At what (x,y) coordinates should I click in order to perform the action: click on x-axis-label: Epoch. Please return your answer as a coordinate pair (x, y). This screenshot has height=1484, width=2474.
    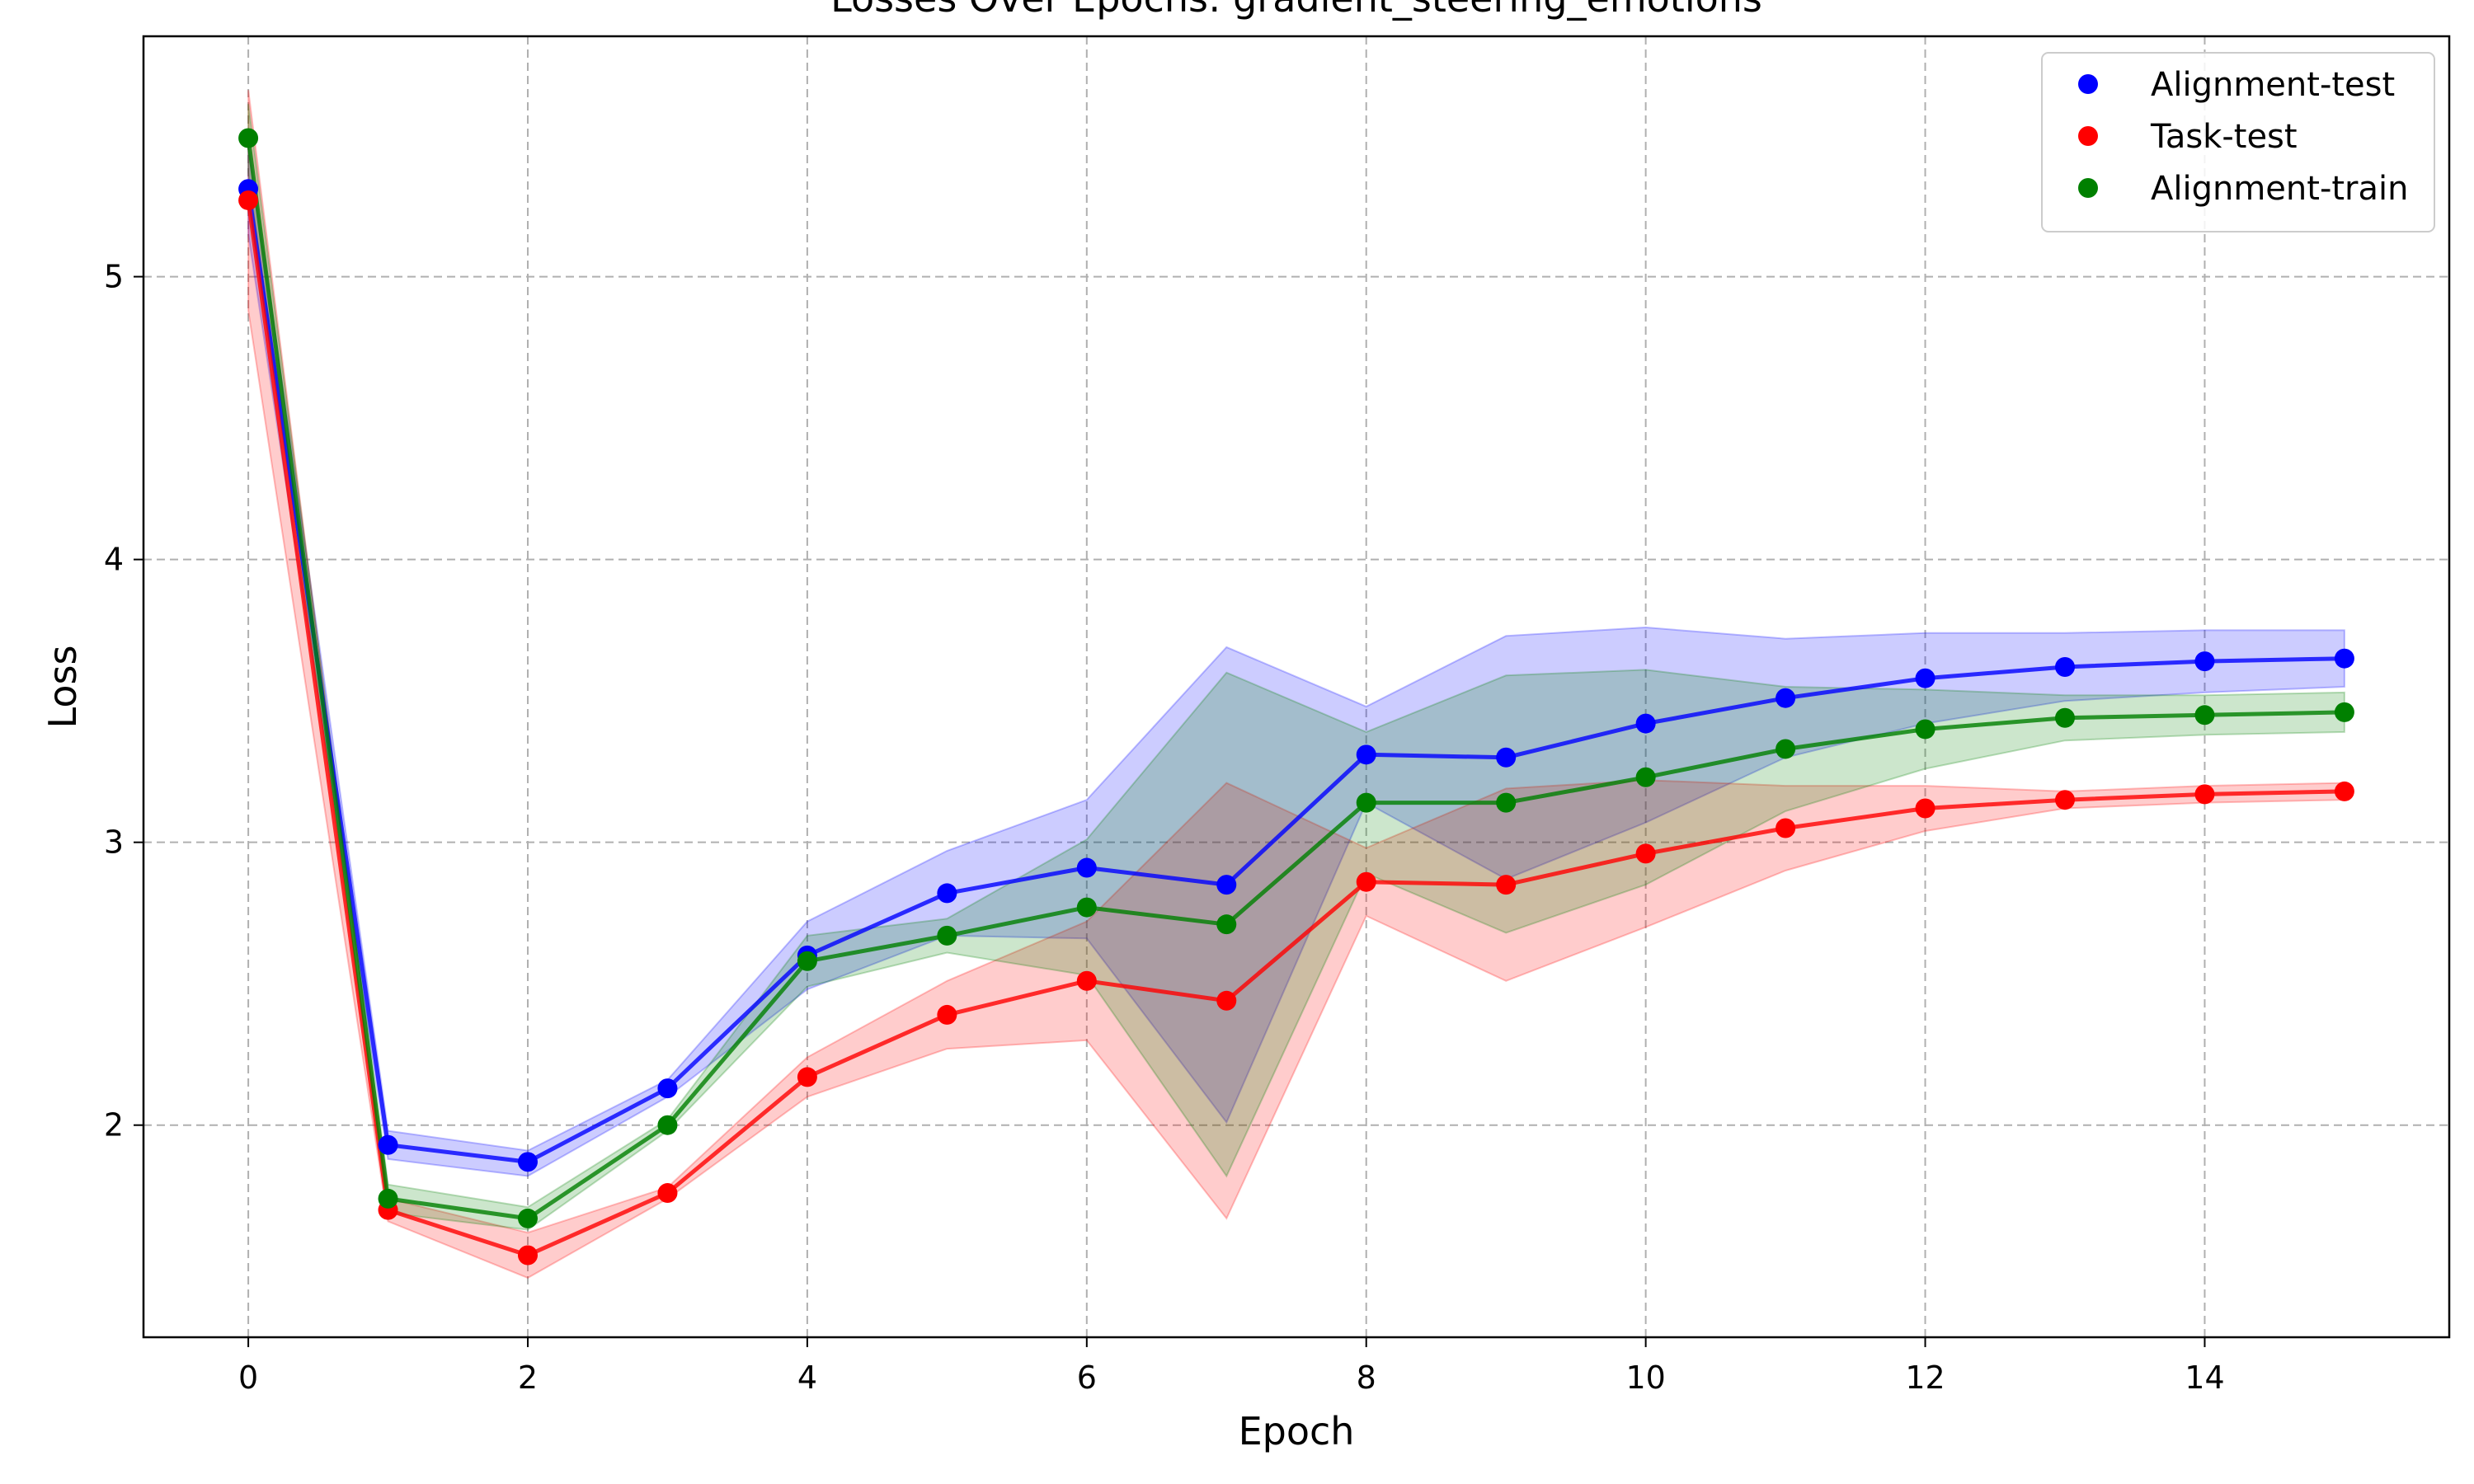
    Looking at the image, I should click on (1297, 1431).